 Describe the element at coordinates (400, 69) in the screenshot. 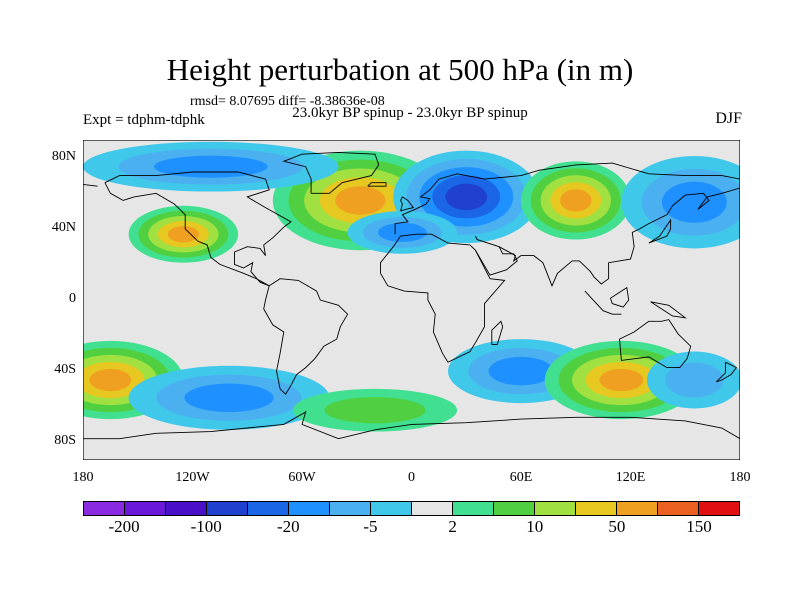

I see `chart-title: Height perturbation at 500 hPa (in m)` at that location.